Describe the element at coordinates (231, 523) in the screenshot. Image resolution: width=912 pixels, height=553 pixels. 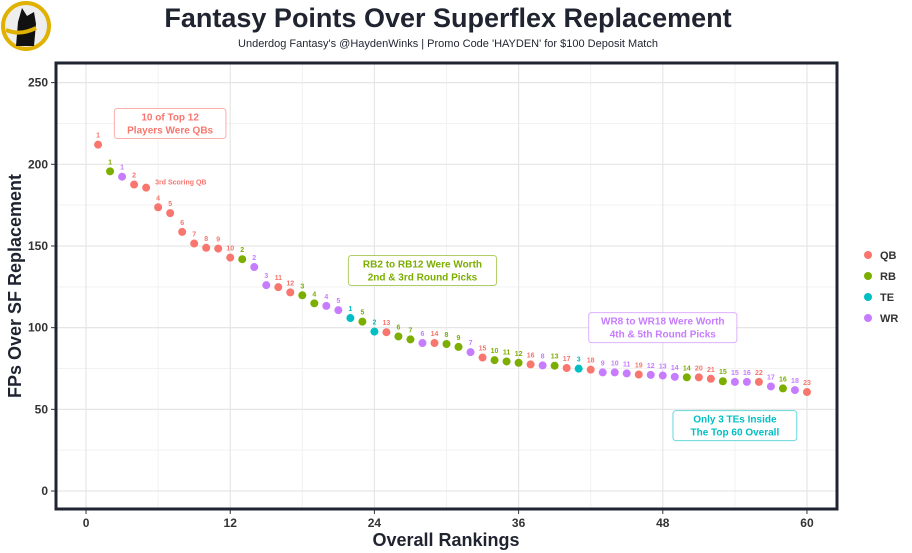
I see `x-tick-label: 12` at that location.